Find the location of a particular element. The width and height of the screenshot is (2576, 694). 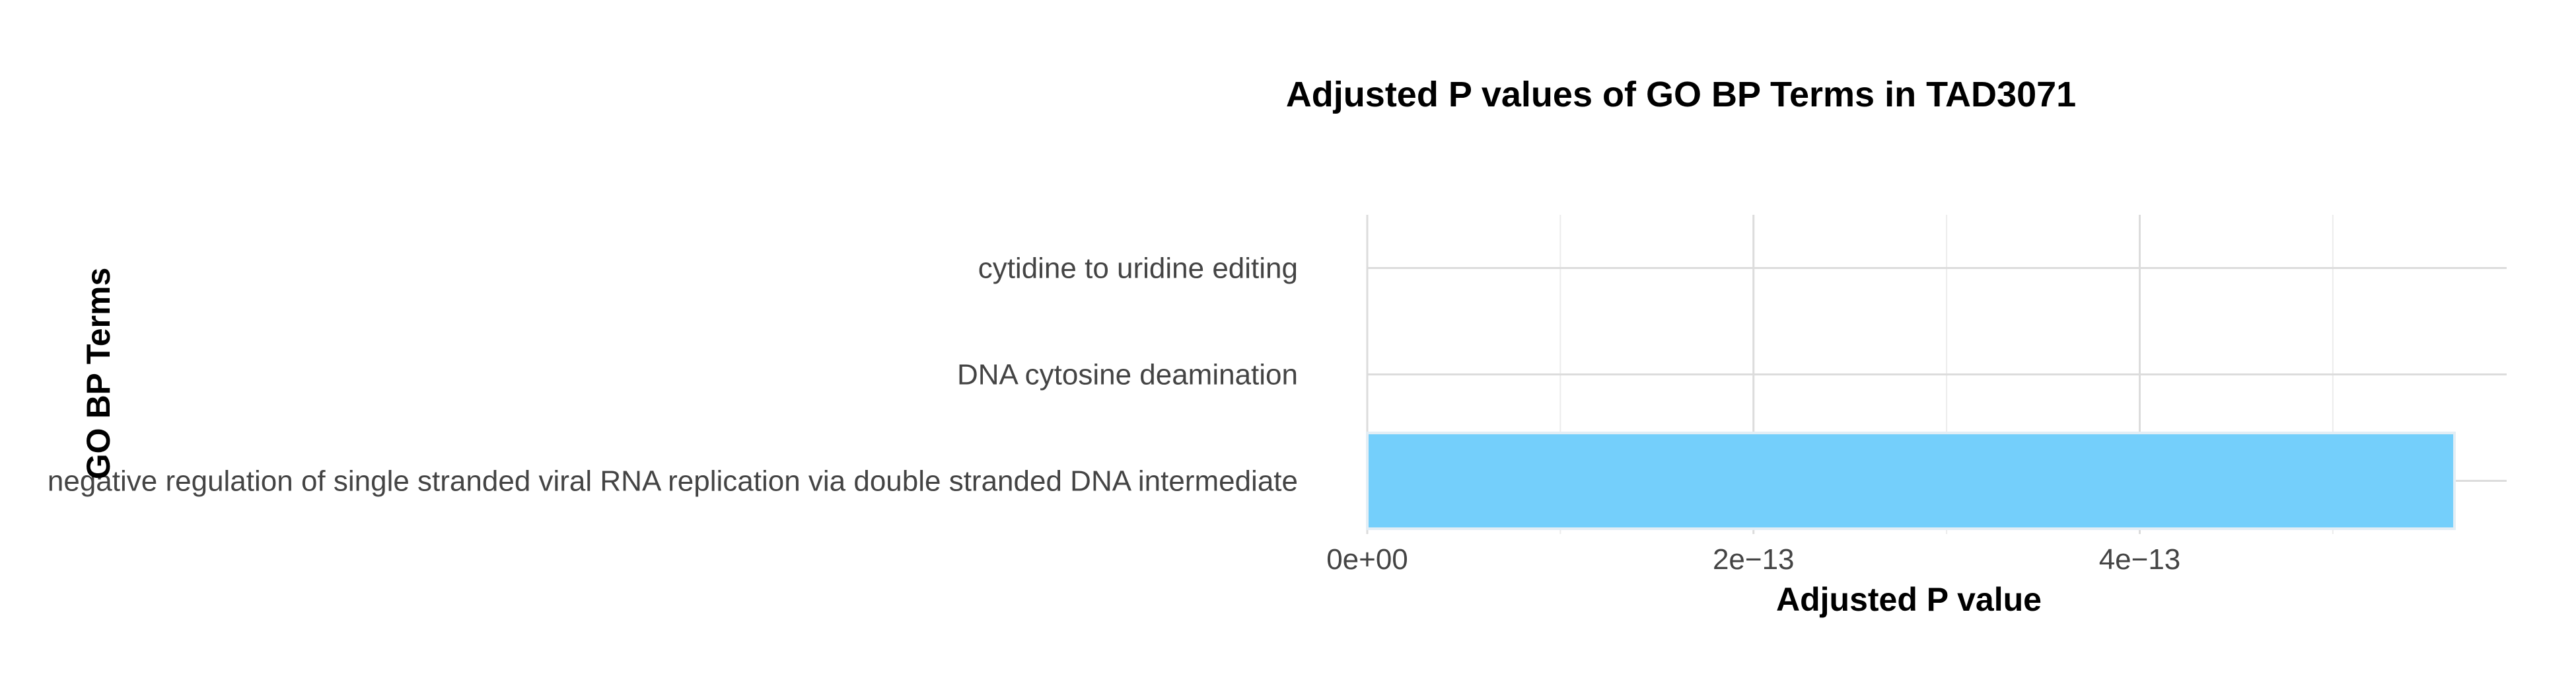

bars is located at coordinates (1911, 481).